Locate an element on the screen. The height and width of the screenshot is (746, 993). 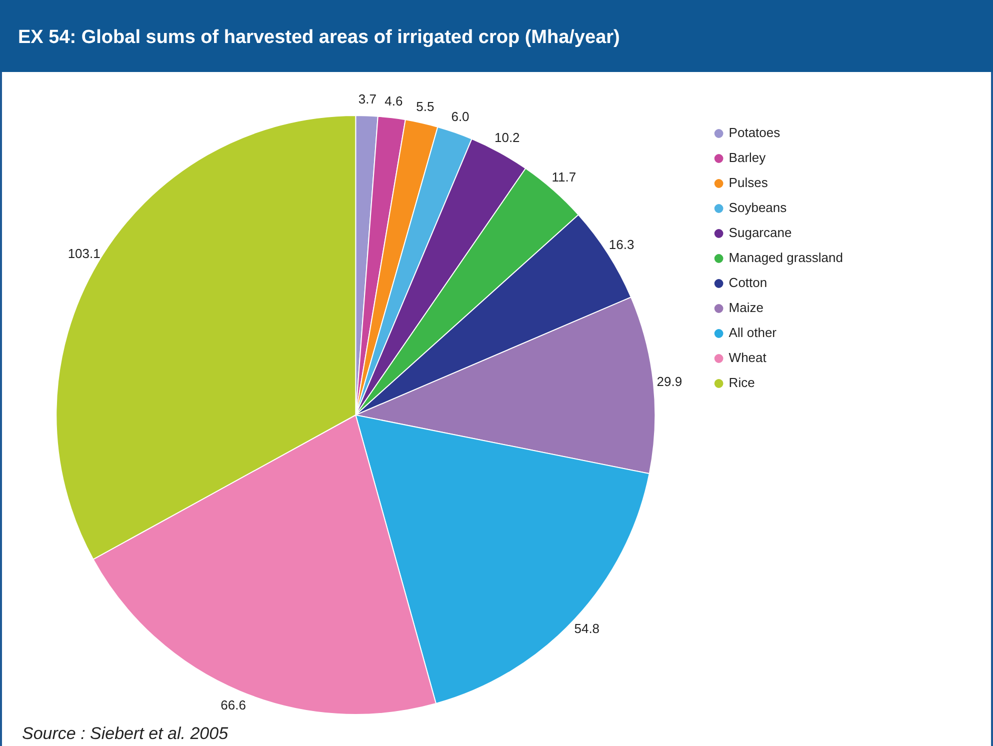
data-label: 54.8 is located at coordinates (587, 628).